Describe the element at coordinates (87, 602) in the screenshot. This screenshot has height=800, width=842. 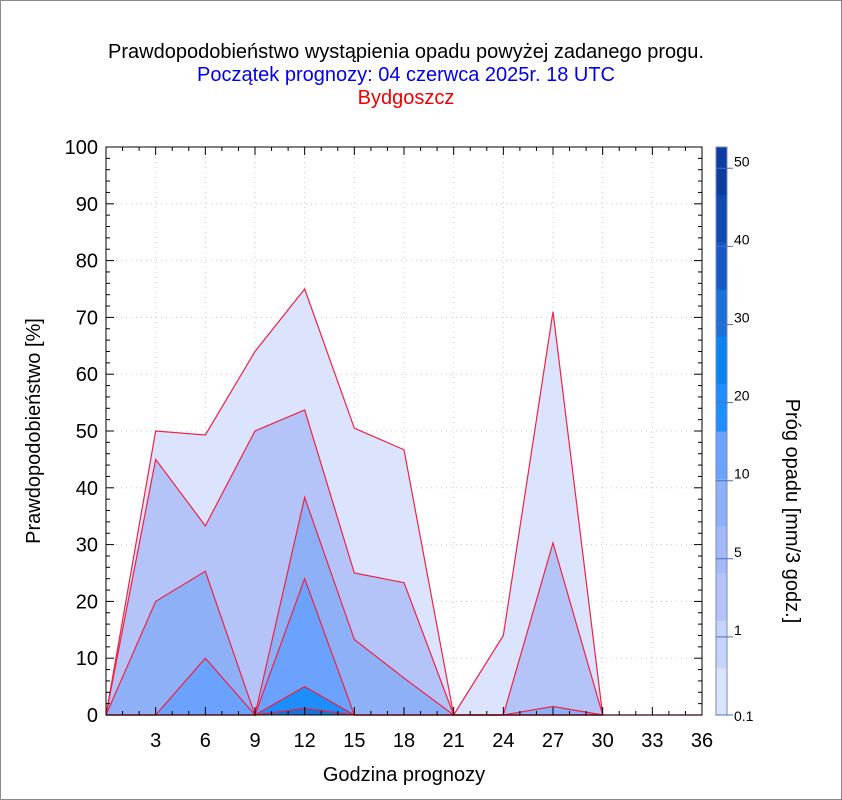
I see `y-tick-label: 20` at that location.